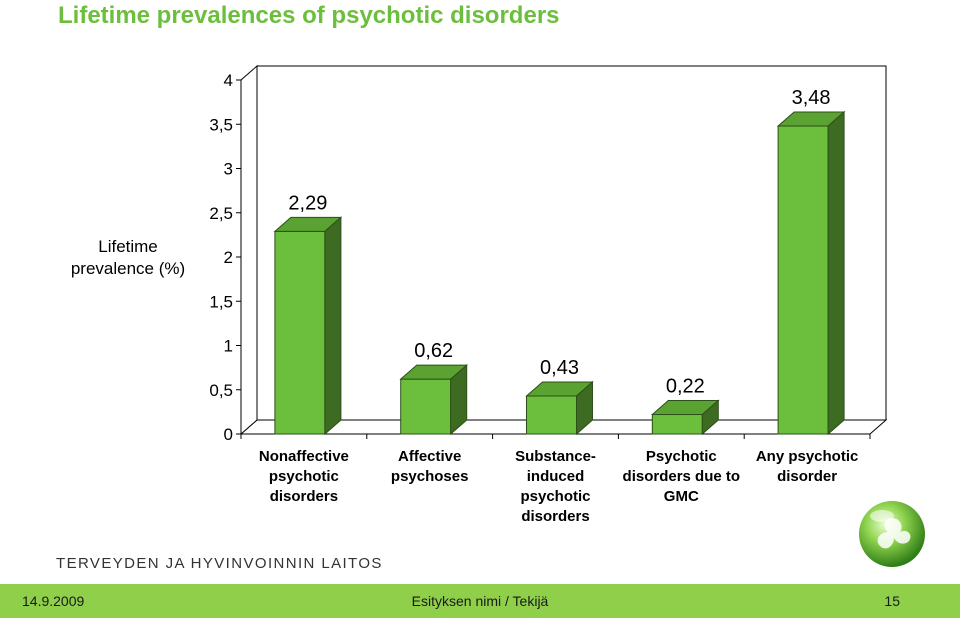 The width and height of the screenshot is (960, 618). I want to click on x-category-label-line: disorders due to, so click(681, 476).